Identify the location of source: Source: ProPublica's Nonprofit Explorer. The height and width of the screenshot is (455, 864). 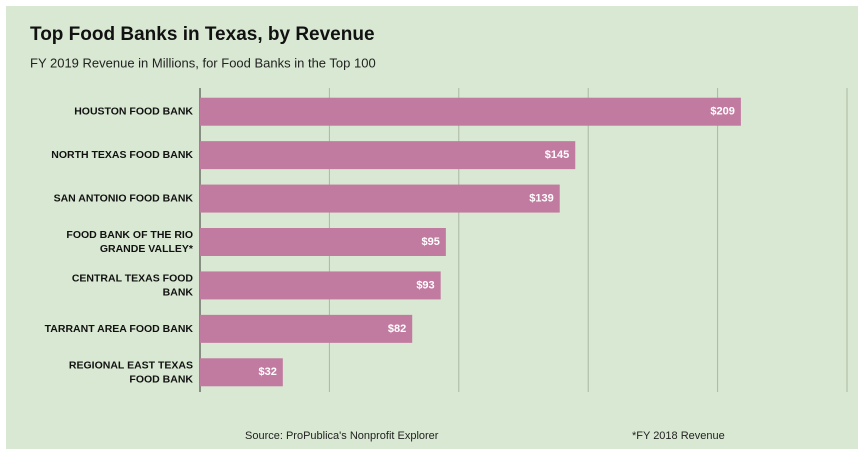
(342, 436).